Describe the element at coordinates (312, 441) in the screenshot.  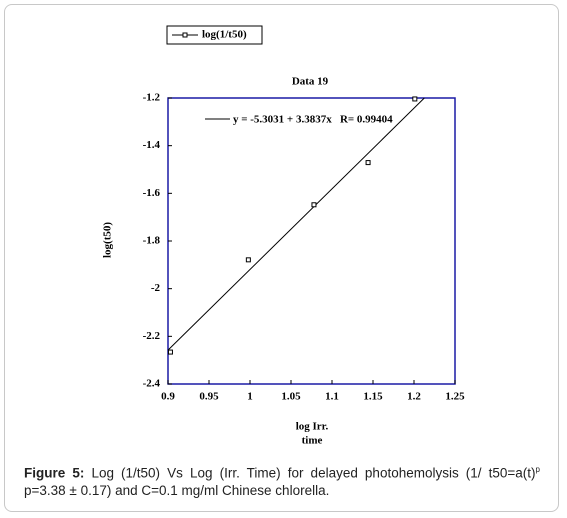
I see `x-axis-label: time` at that location.